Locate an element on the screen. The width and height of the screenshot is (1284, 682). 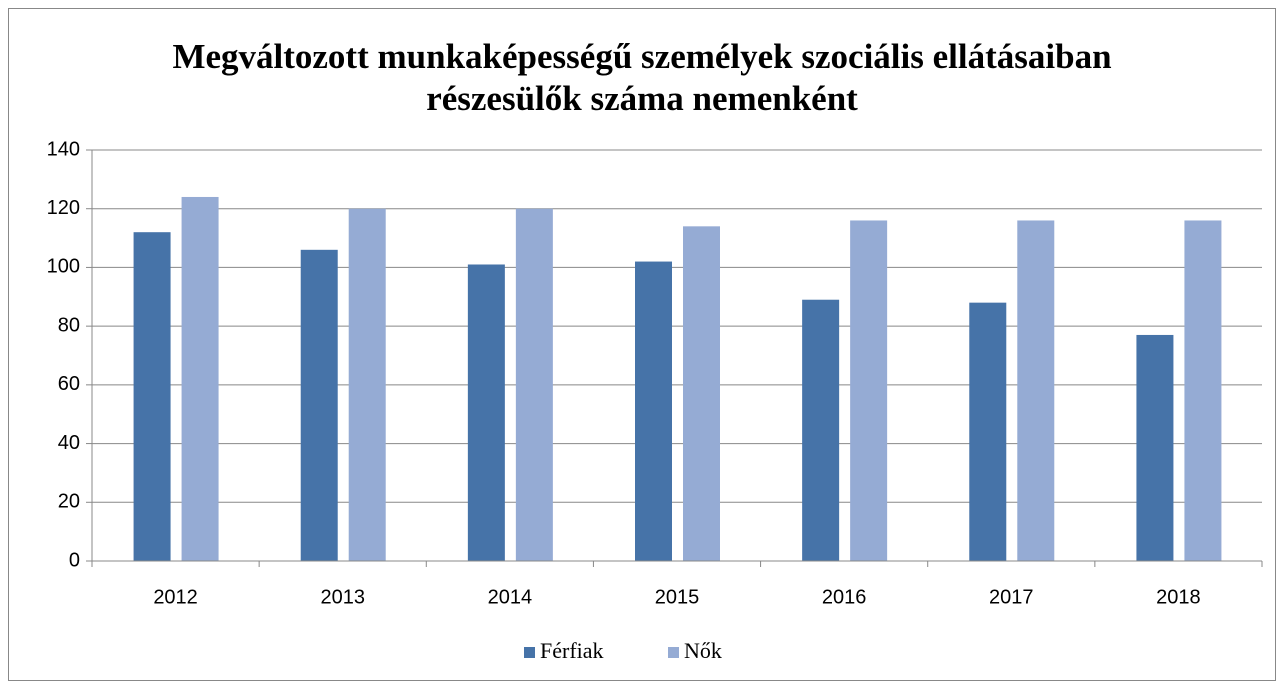
y-tick-label: 60 is located at coordinates (69, 384).